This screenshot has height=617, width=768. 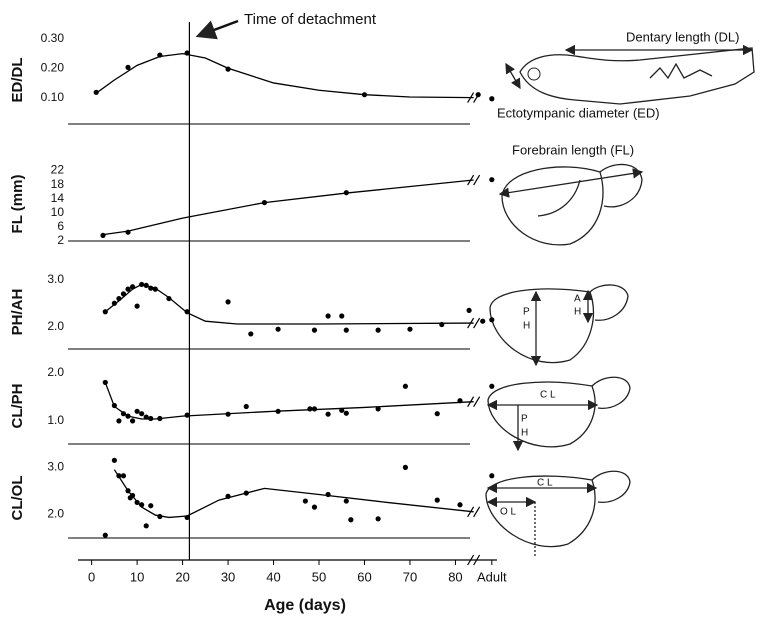 What do you see at coordinates (364, 576) in the screenshot?
I see `x-tick-label: 60` at bounding box center [364, 576].